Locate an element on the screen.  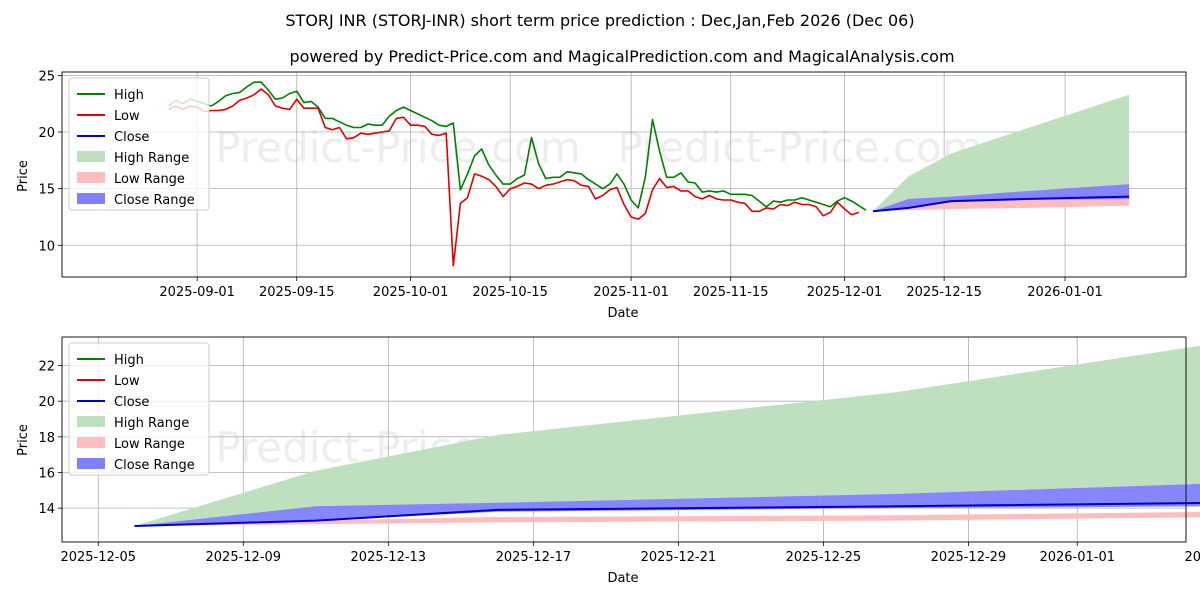
high-range-area is located at coordinates (1001, 153).